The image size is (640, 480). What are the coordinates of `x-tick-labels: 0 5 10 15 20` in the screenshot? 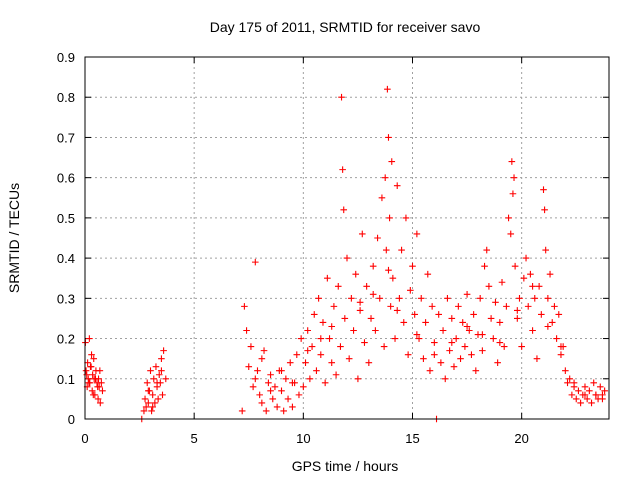 It's located at (305, 438).